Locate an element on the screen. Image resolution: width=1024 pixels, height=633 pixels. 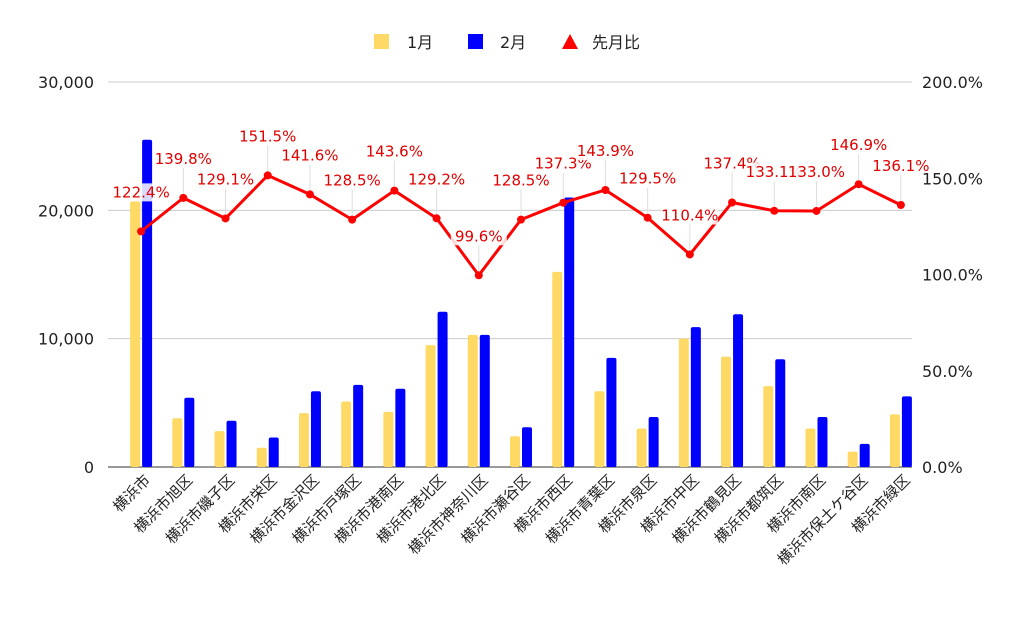
data-label: 139.8% is located at coordinates (183, 159).